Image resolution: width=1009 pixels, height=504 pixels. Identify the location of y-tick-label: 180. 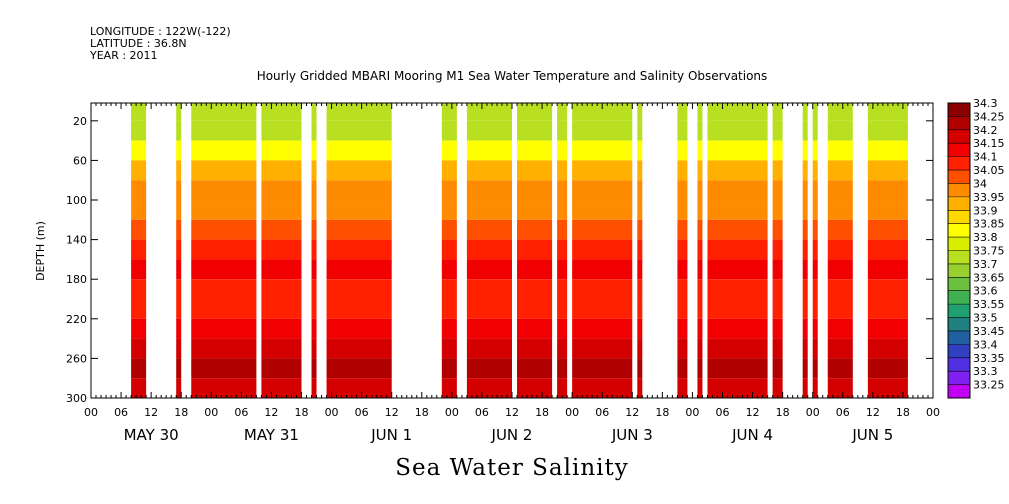
(76, 279).